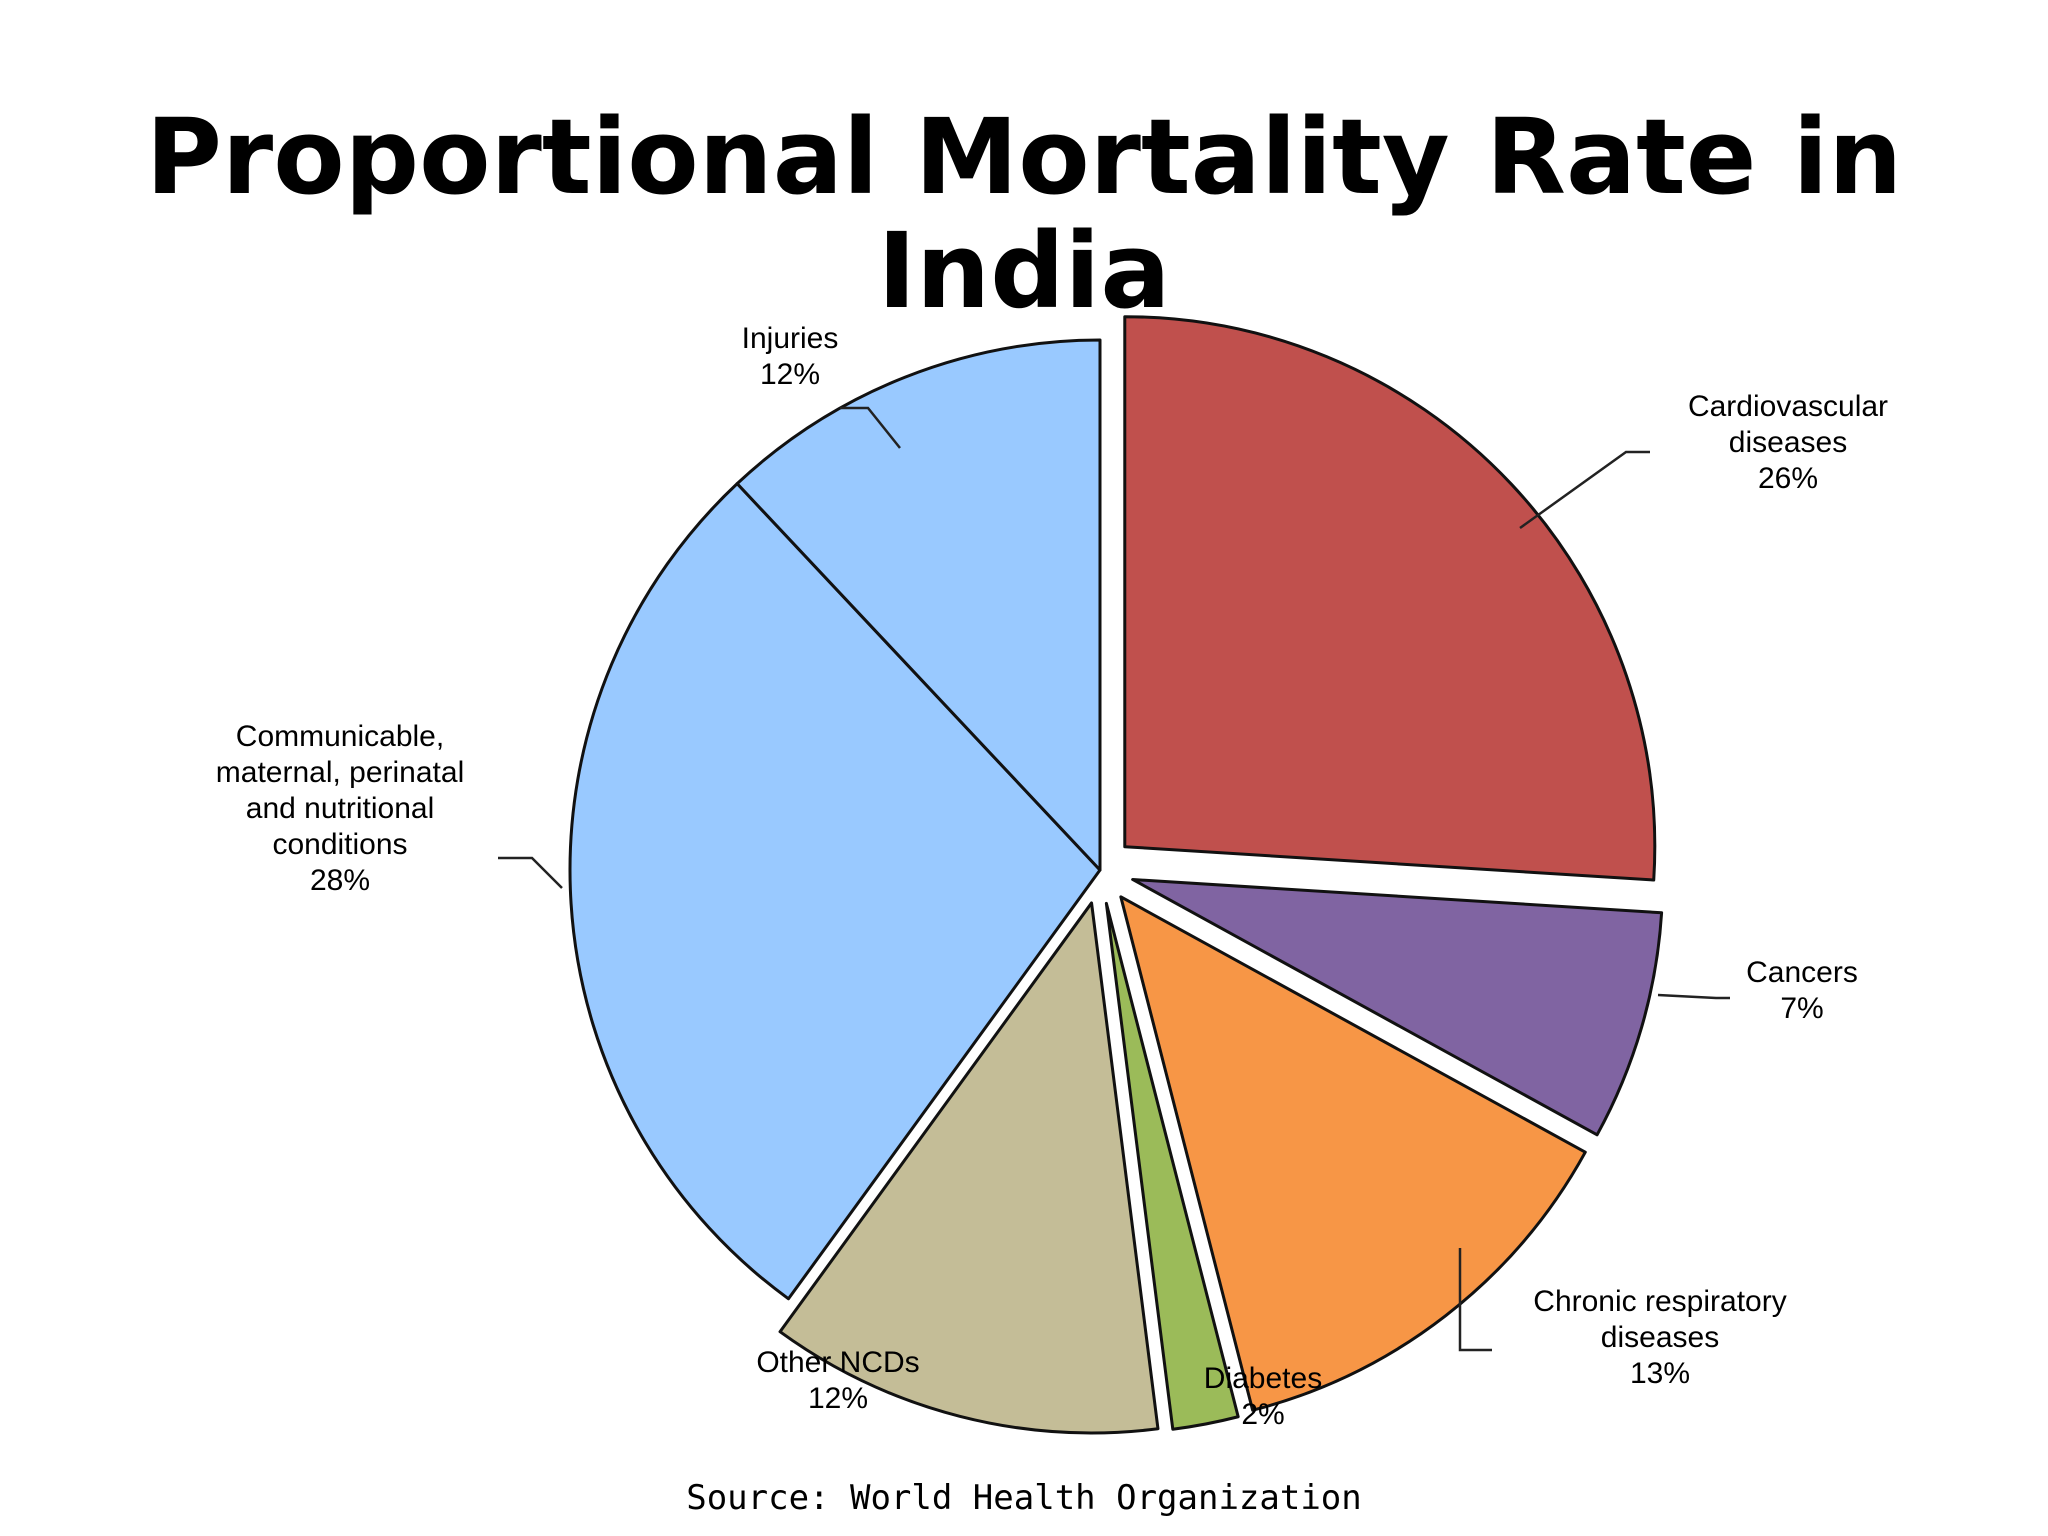  I want to click on slice-label-1: Cancers 7%, so click(1802, 990).